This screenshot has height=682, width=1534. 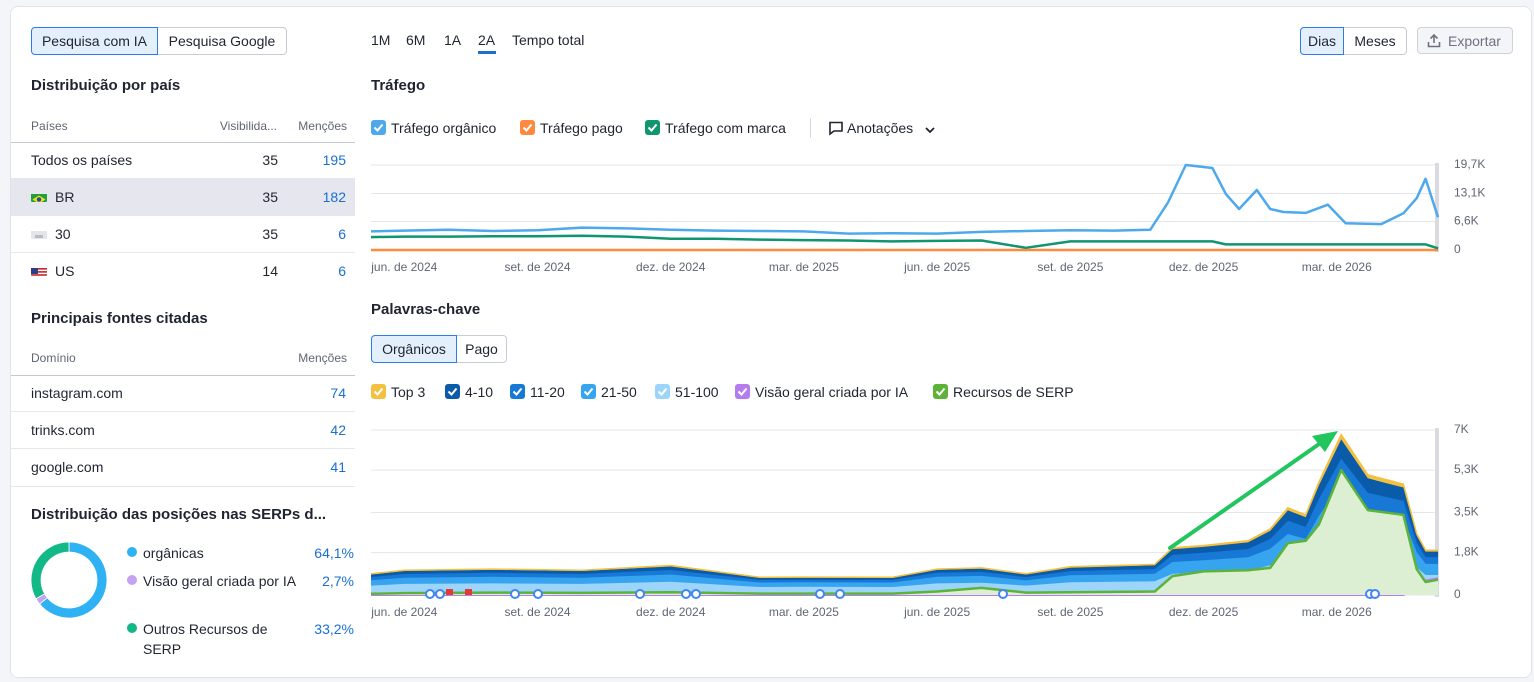 I want to click on flag-generic, so click(x=39, y=235).